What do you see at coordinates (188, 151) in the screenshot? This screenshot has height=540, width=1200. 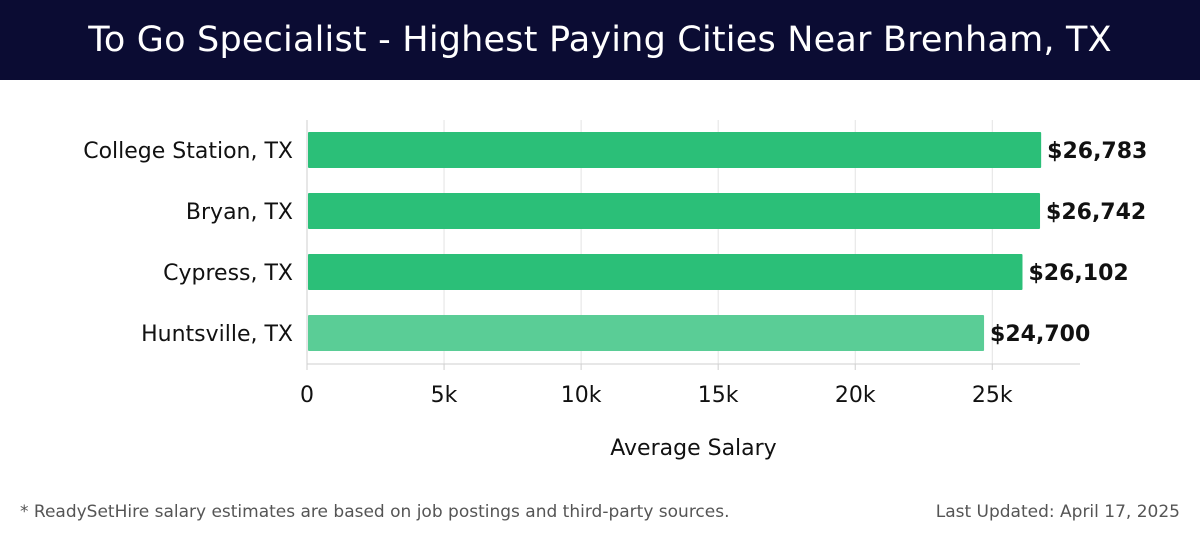 I see `category-label: College Station, TX` at bounding box center [188, 151].